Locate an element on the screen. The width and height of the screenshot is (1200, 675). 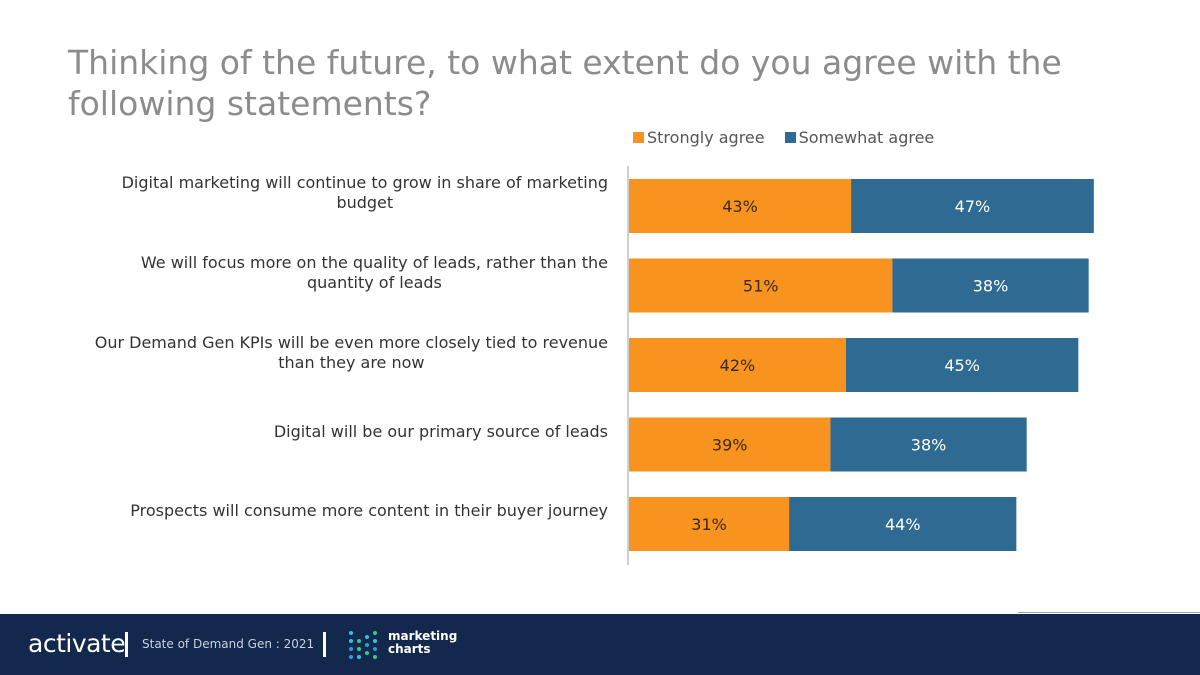
data-label-somewhat-agree-2: 38% is located at coordinates (991, 286).